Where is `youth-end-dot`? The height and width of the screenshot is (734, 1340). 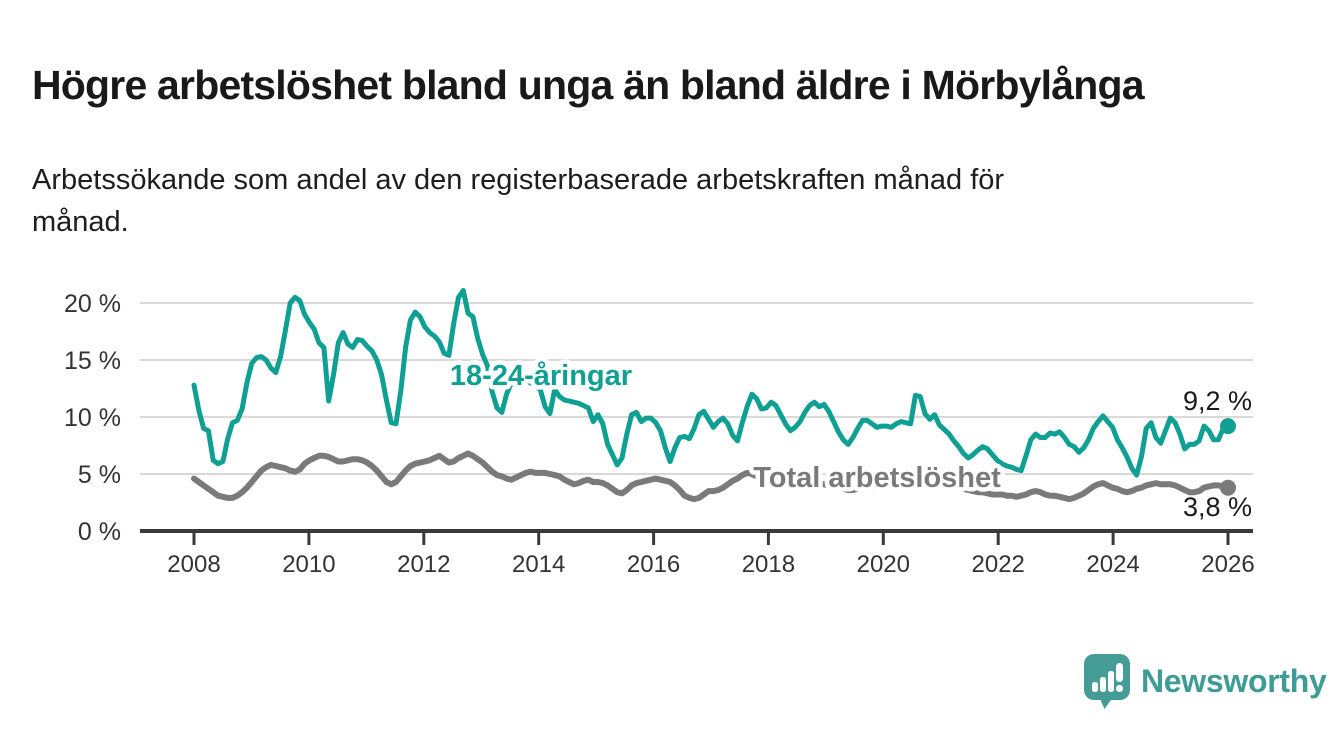
youth-end-dot is located at coordinates (1228, 426).